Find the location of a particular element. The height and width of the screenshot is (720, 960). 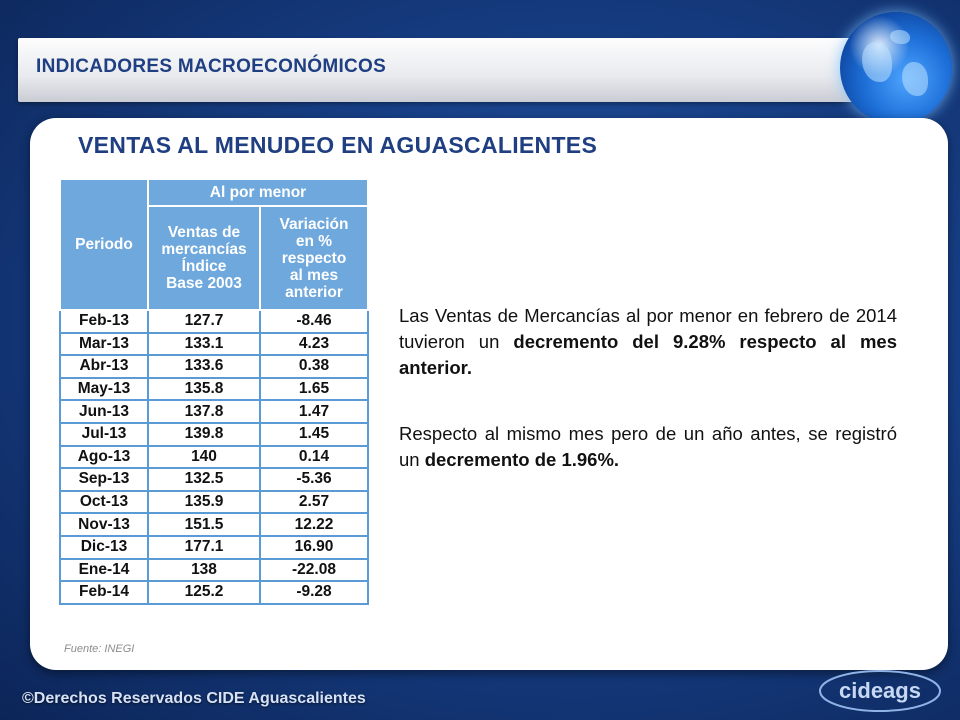

table-row: Dic-13 177.1 16.90 is located at coordinates (214, 547).